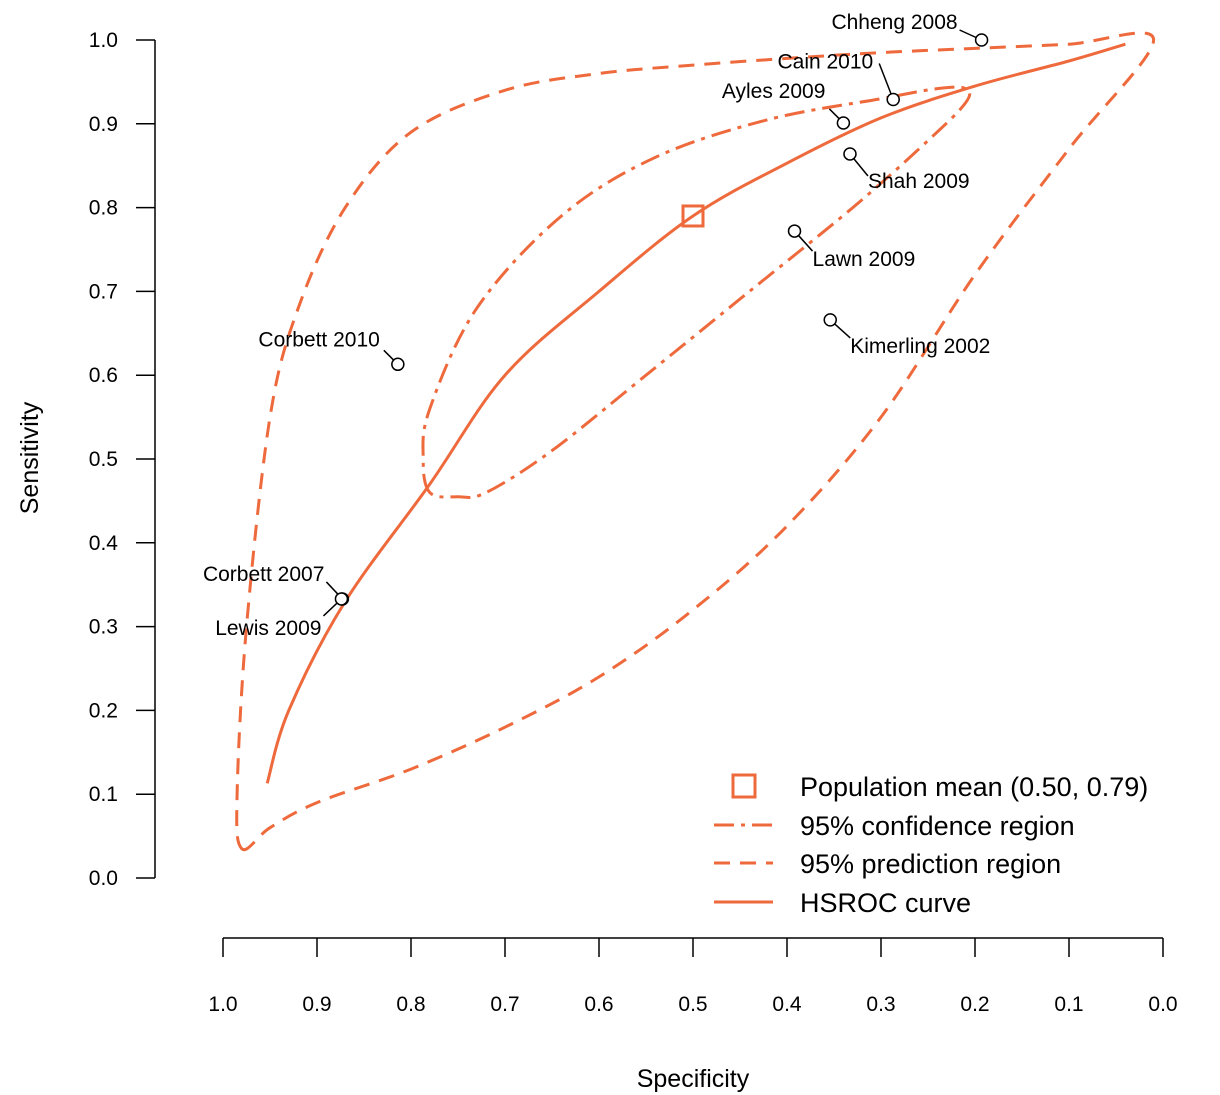  What do you see at coordinates (825, 61) in the screenshot?
I see `study-label: Cain 2010` at bounding box center [825, 61].